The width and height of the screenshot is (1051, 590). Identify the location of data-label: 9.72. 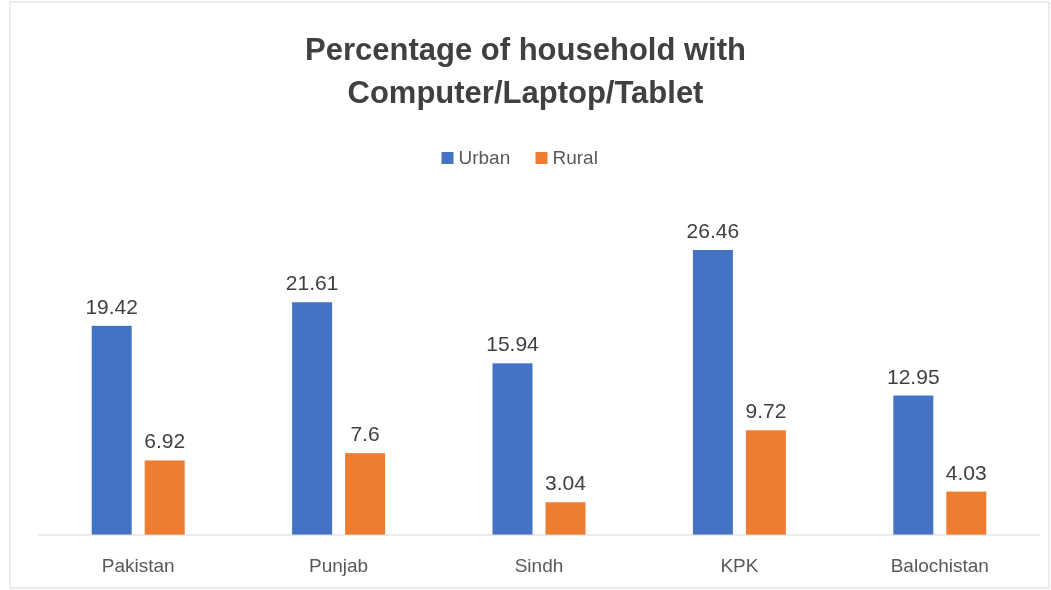
(766, 411).